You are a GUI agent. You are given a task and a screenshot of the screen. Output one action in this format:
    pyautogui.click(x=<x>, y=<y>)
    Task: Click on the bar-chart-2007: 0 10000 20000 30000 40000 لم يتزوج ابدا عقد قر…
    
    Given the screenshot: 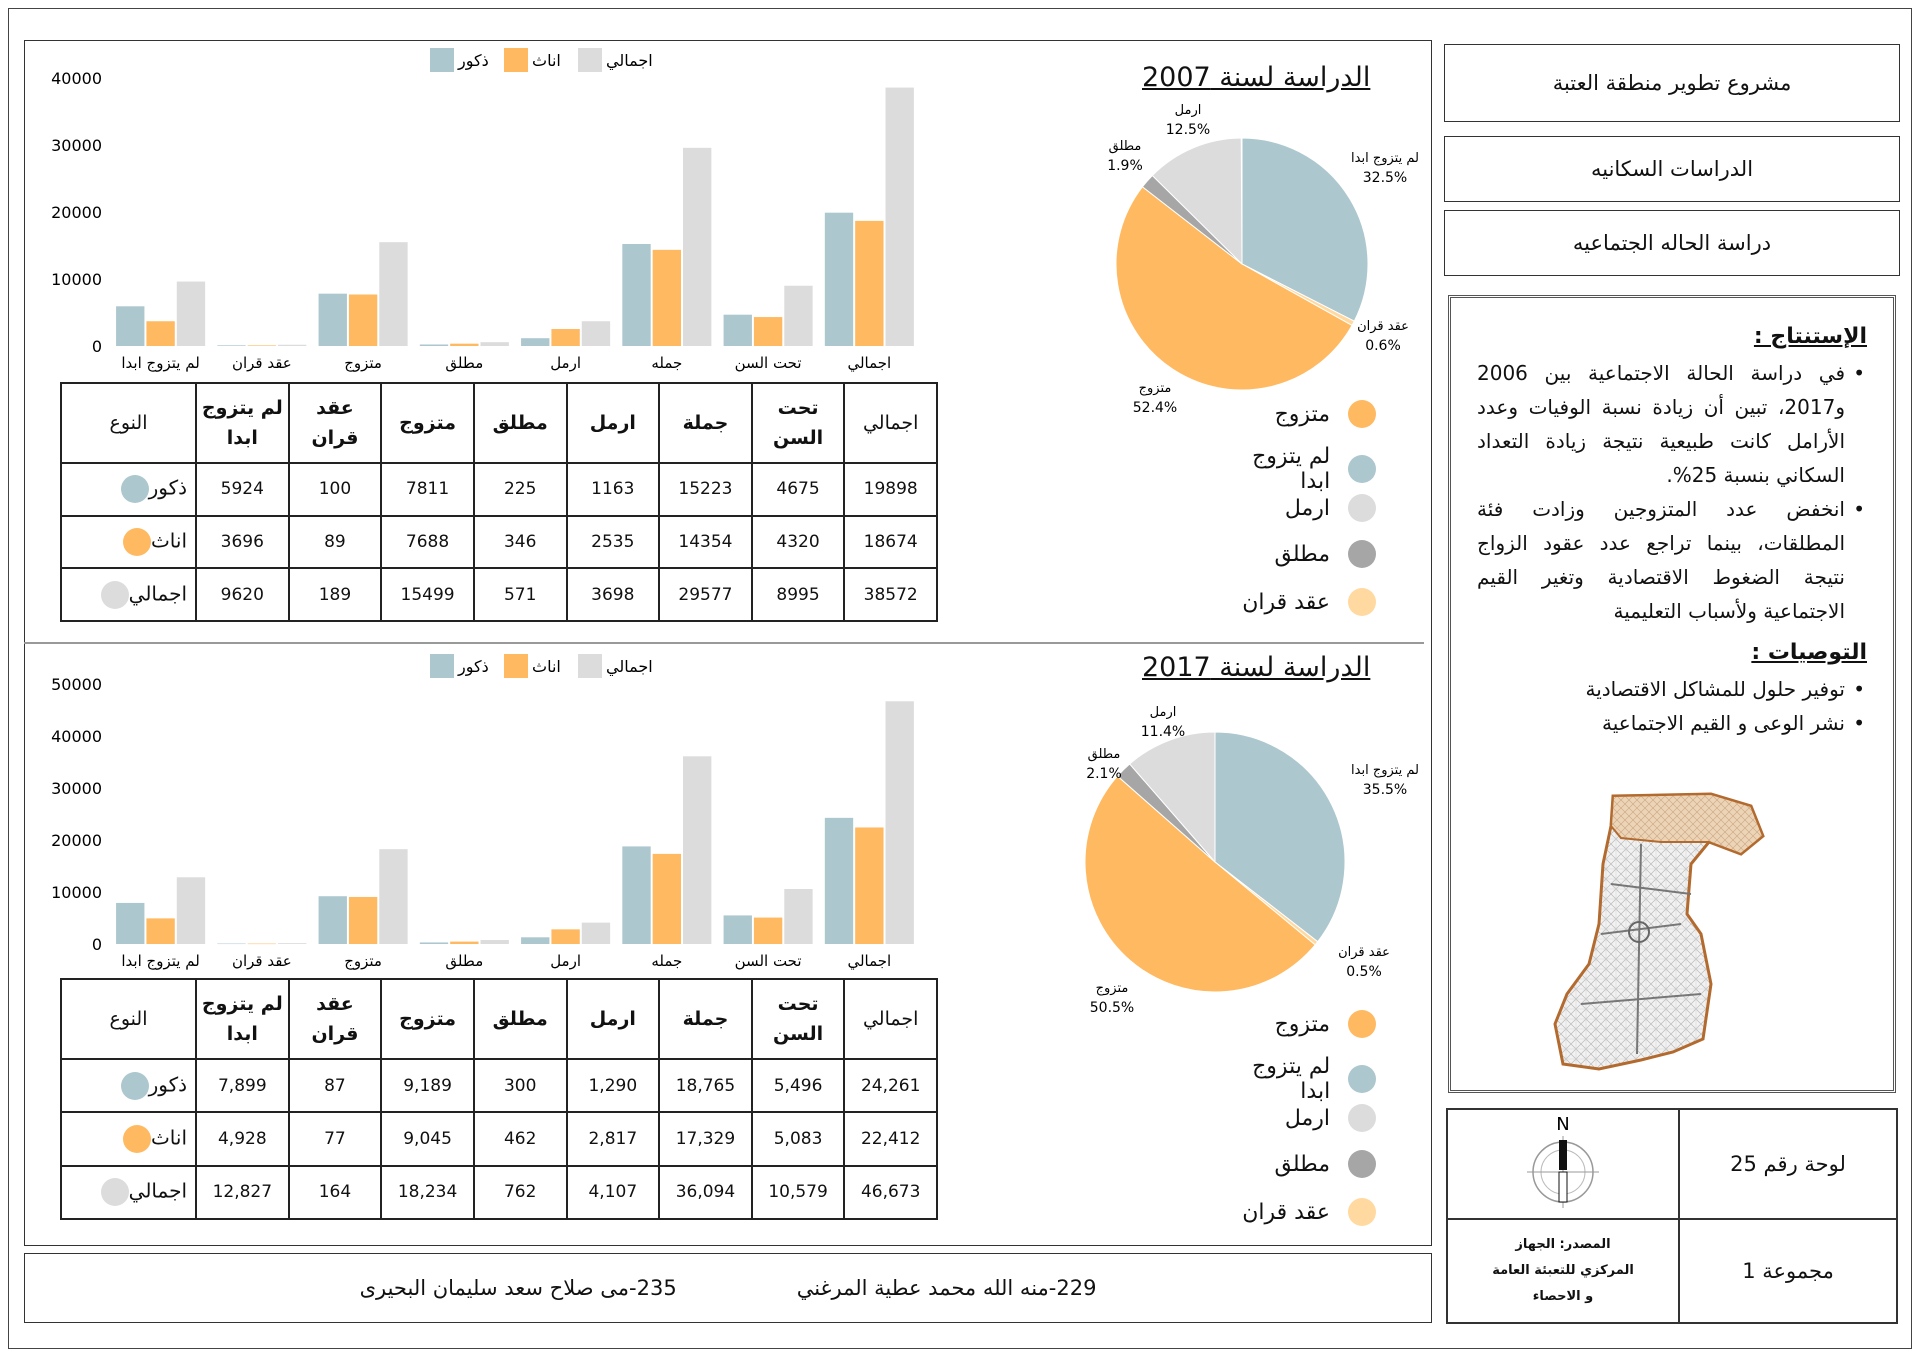 What is the action you would take?
    pyautogui.click(x=482, y=210)
    